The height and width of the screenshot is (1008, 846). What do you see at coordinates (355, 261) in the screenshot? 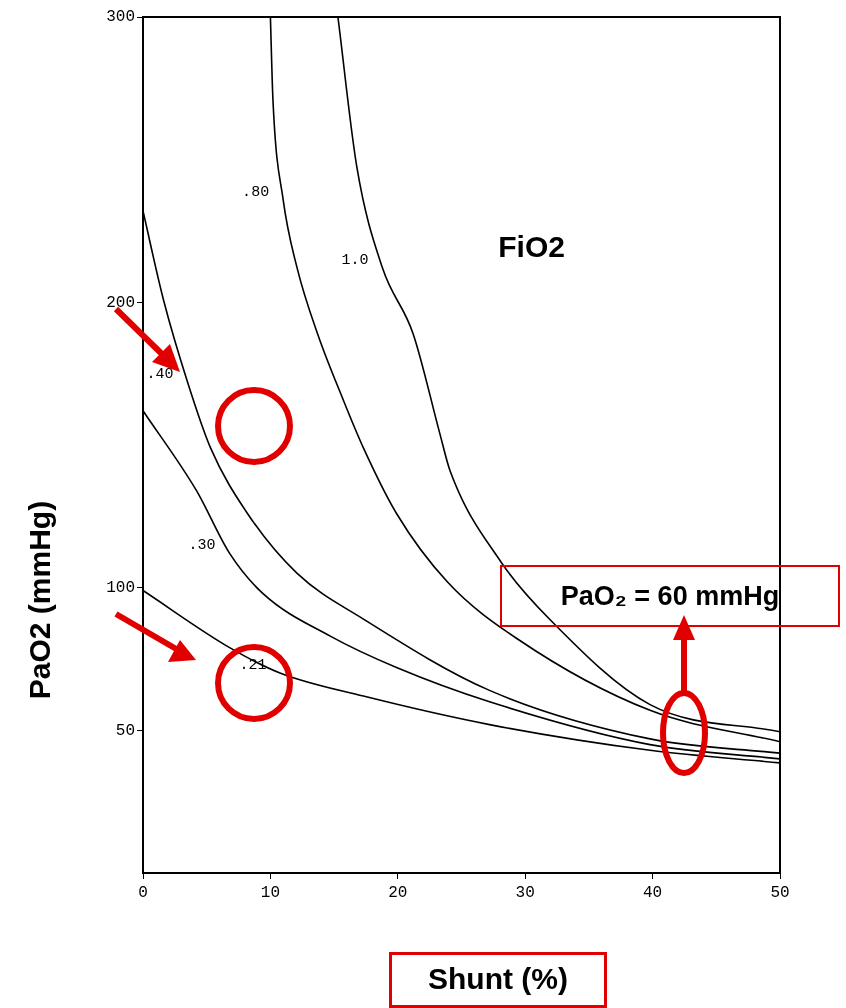
I see `series-label: 1.0` at bounding box center [355, 261].